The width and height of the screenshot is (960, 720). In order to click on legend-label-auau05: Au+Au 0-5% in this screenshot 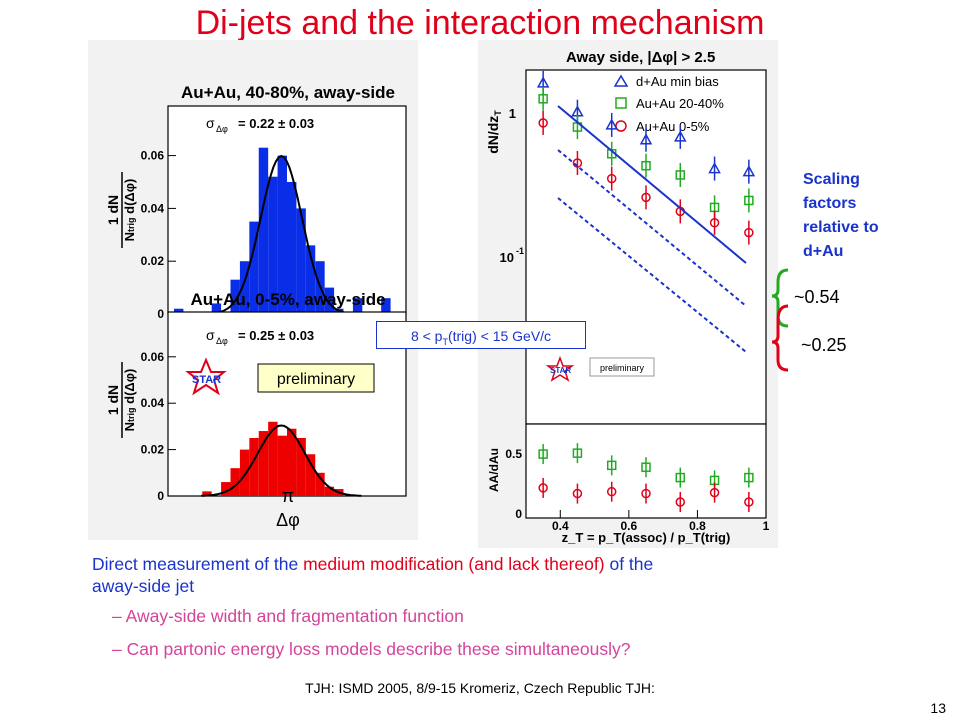, I will do `click(673, 126)`.